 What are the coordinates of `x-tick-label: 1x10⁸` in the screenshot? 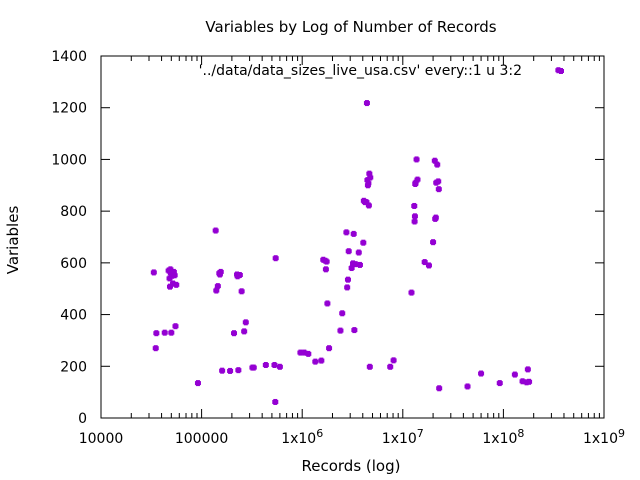 It's located at (503, 437).